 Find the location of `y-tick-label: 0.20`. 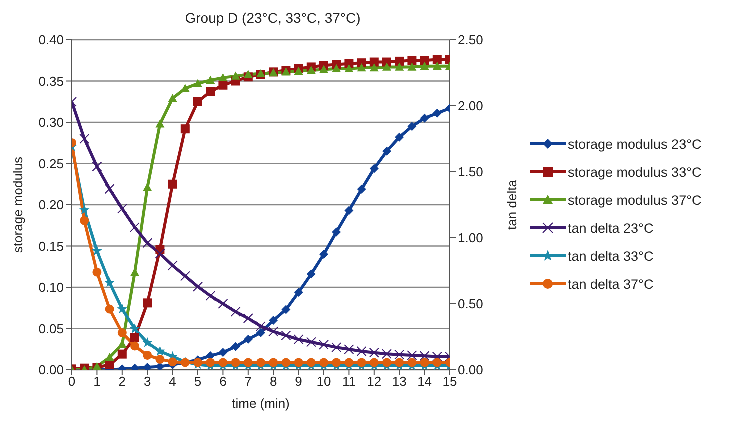

y-tick-label: 0.20 is located at coordinates (51, 205).